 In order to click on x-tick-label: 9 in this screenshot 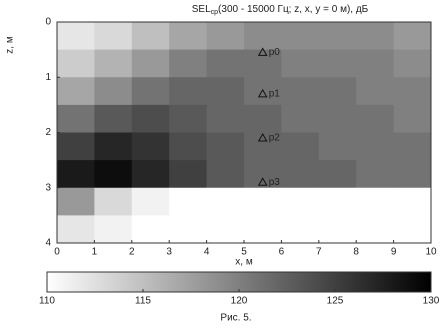, I will do `click(394, 252)`.